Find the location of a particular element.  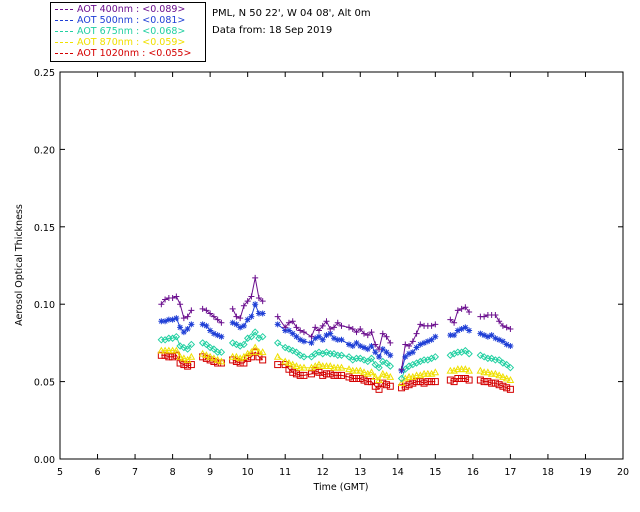

legend-label-500: AOT 500nm : <0.081> is located at coordinates (131, 20).